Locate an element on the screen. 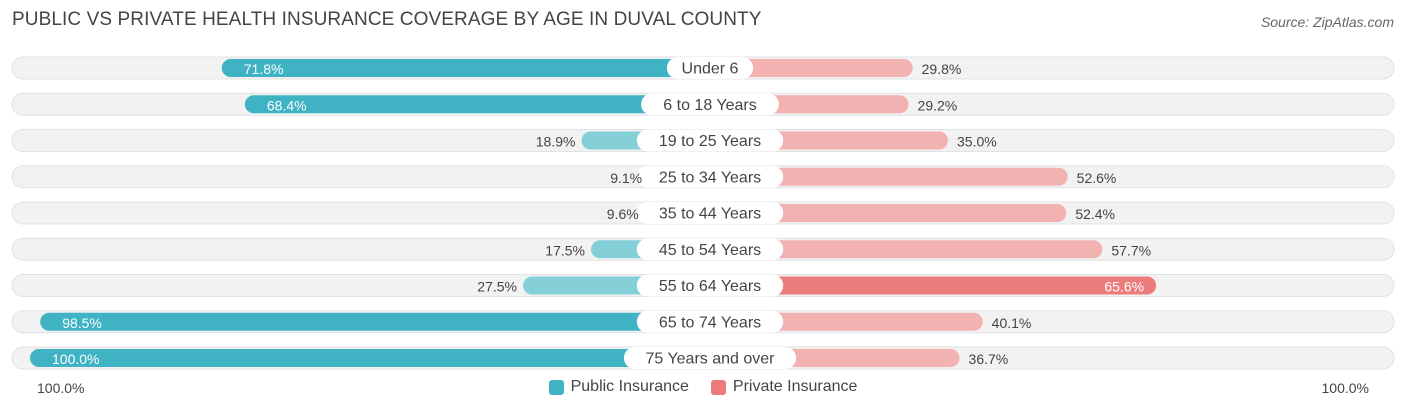  legend-label-private: Private Insurance is located at coordinates (795, 386).